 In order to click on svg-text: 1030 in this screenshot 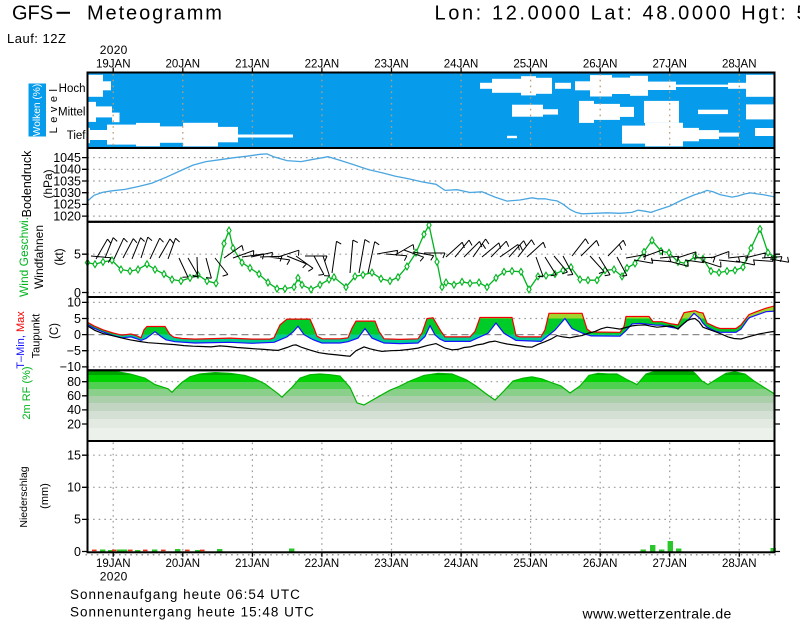, I will do `click(67, 193)`.